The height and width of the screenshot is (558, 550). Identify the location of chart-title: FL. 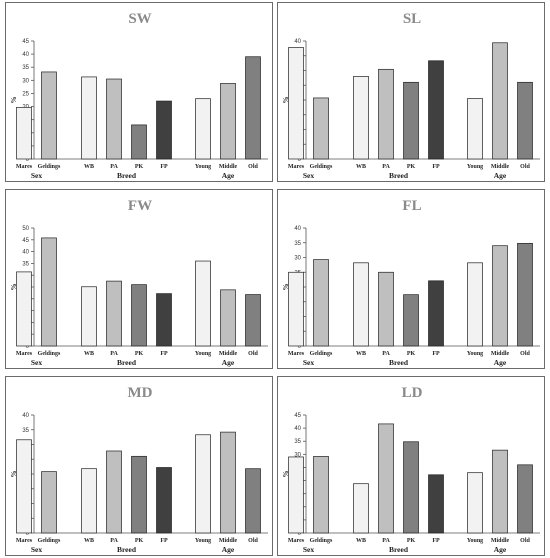
(411, 206).